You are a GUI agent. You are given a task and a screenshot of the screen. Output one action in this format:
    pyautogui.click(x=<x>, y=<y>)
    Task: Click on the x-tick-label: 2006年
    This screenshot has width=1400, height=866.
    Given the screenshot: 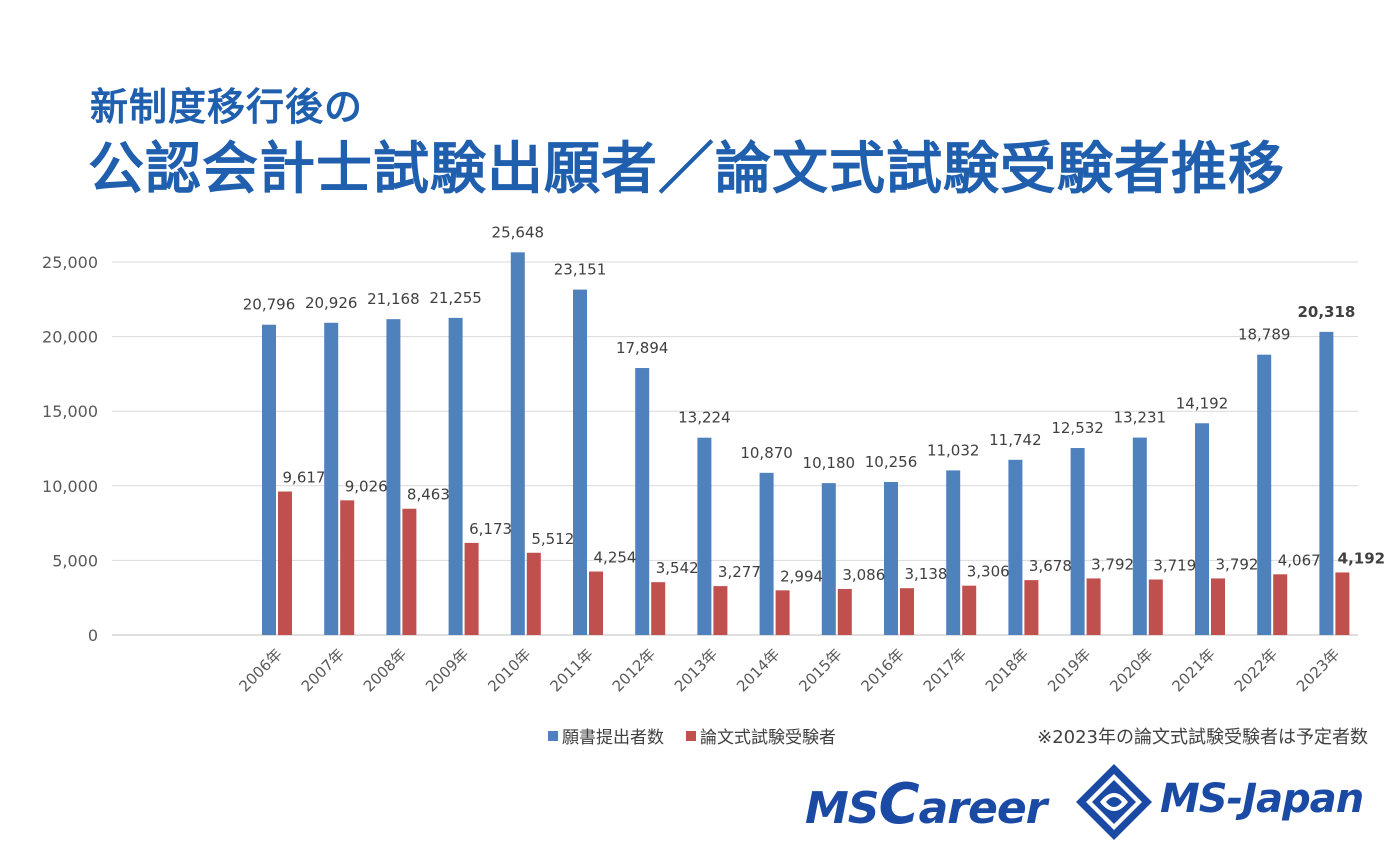 What is the action you would take?
    pyautogui.click(x=260, y=670)
    